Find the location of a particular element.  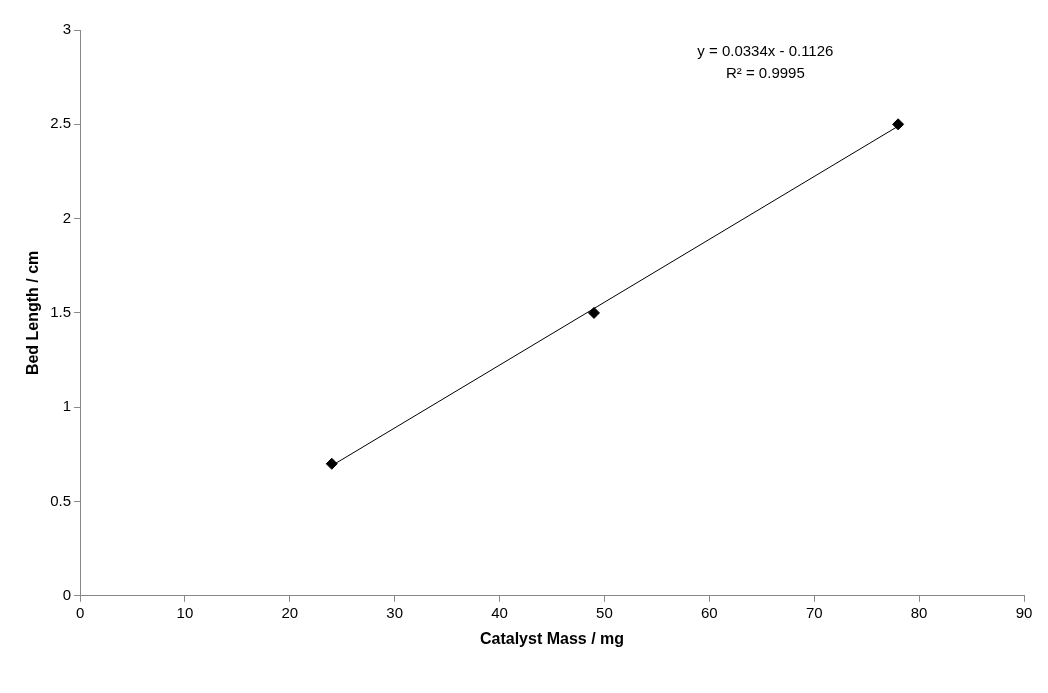

x-tick-label: 20 is located at coordinates (290, 612).